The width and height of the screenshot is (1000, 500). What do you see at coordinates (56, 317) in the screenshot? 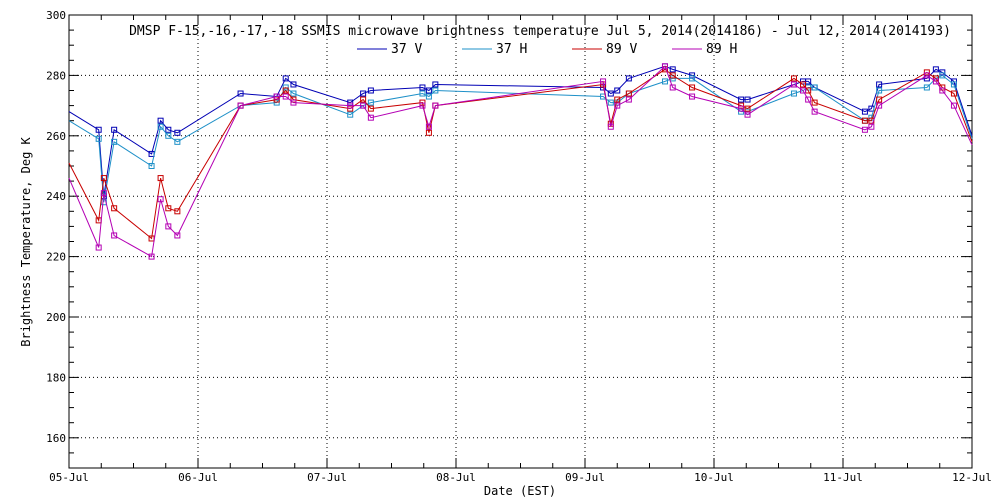
I see `y-tick-label: 200` at bounding box center [56, 317].